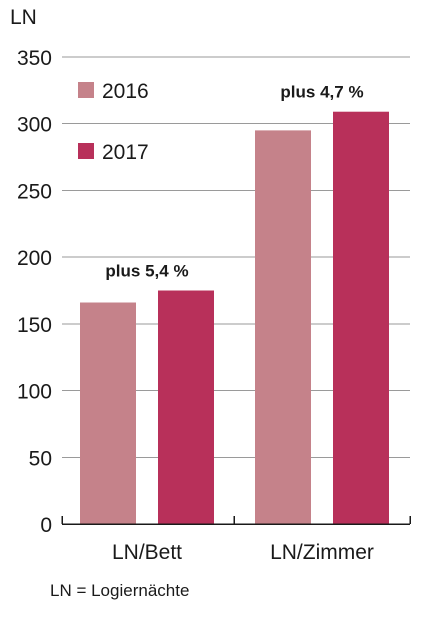  Describe the element at coordinates (23, 17) in the screenshot. I see `y-axis-unit-label: LN` at that location.